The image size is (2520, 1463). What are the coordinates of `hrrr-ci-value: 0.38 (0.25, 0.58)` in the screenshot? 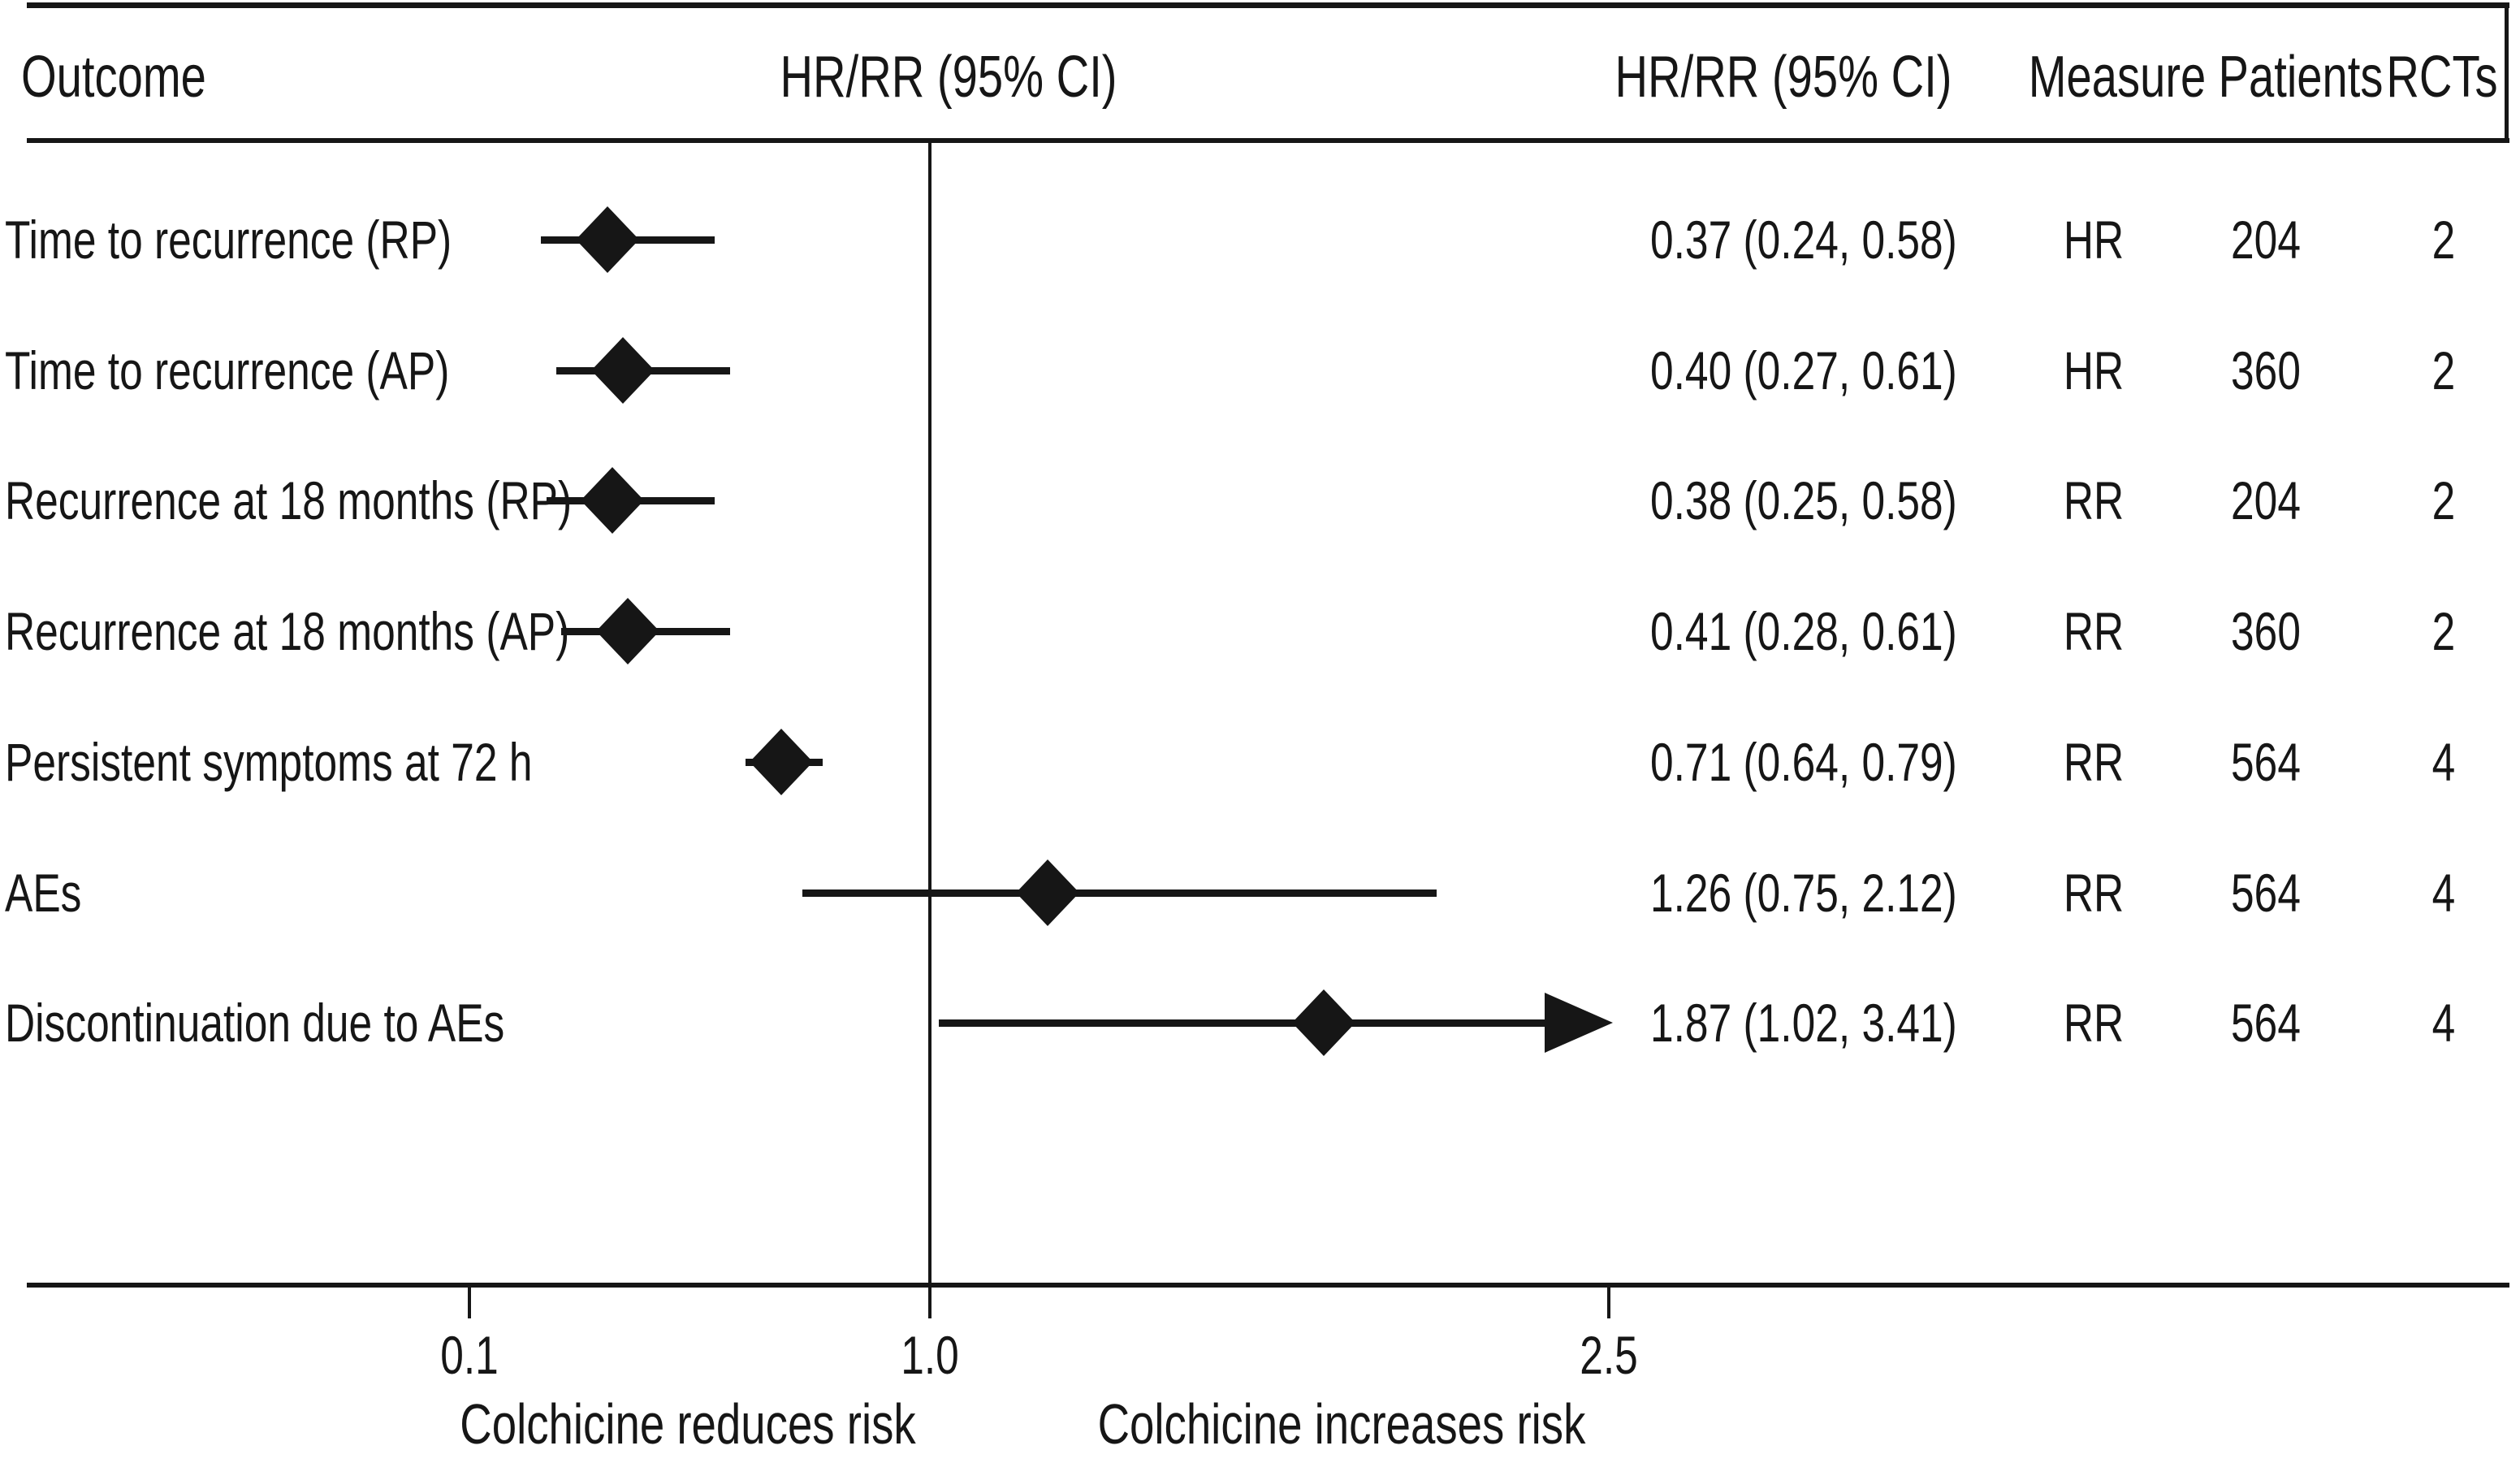 It's located at (1803, 500).